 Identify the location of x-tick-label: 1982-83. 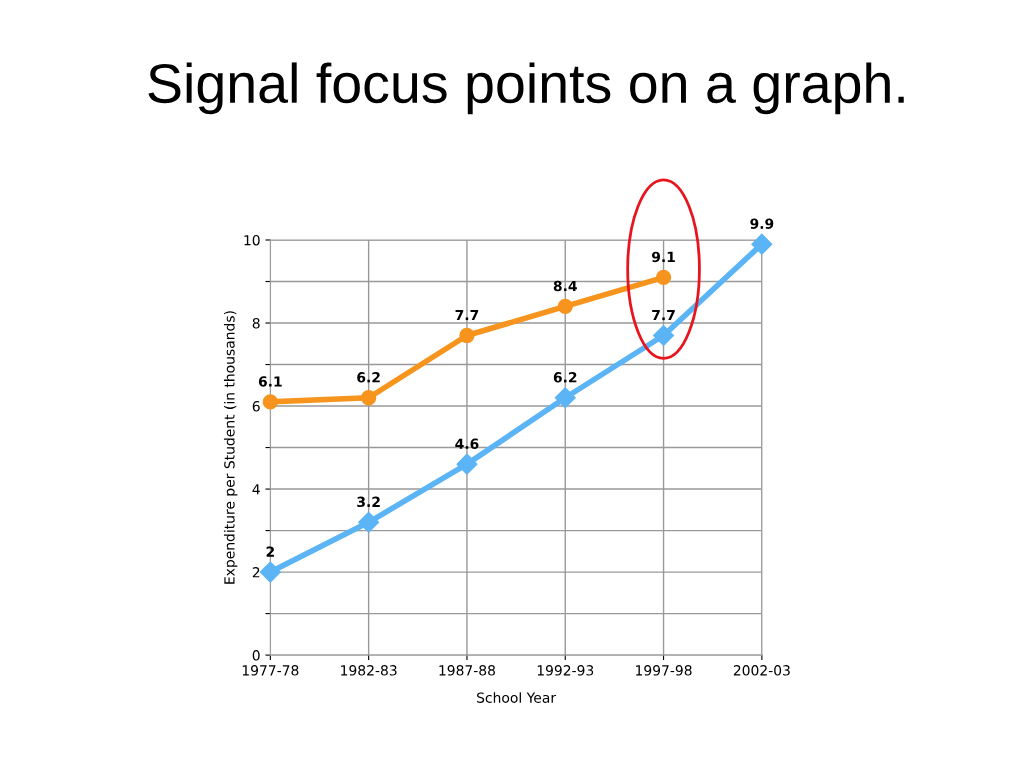
(369, 670).